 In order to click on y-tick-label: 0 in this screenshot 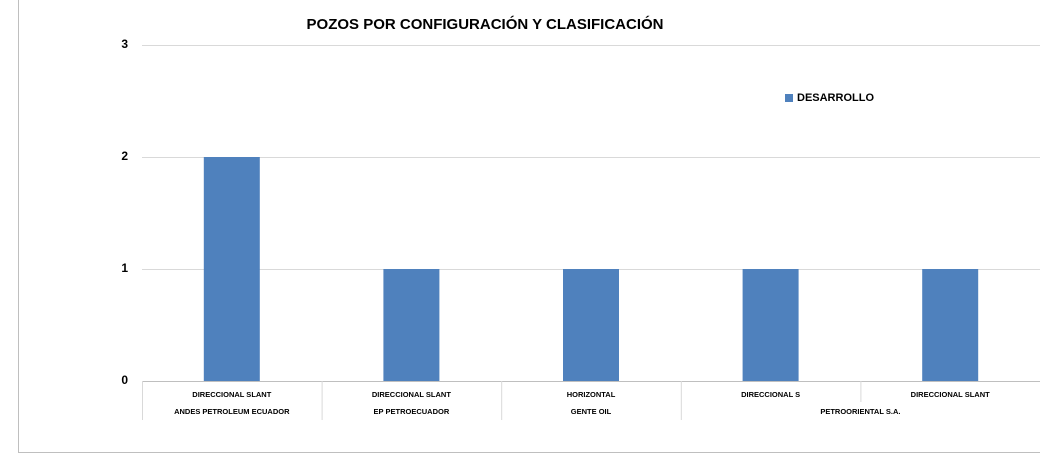, I will do `click(124, 380)`.